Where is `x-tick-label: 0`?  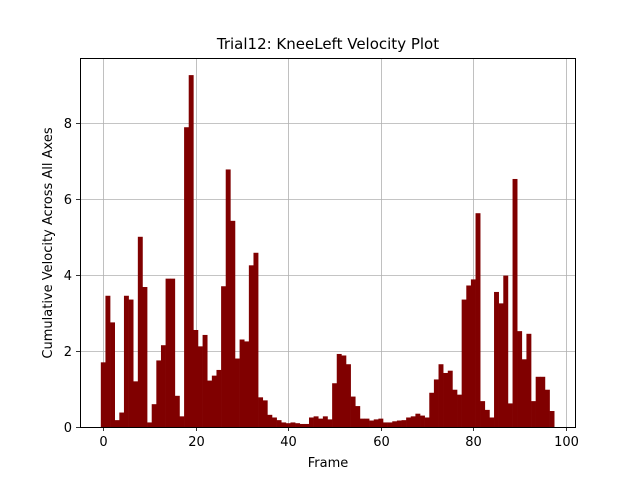 x-tick-label: 0 is located at coordinates (103, 442).